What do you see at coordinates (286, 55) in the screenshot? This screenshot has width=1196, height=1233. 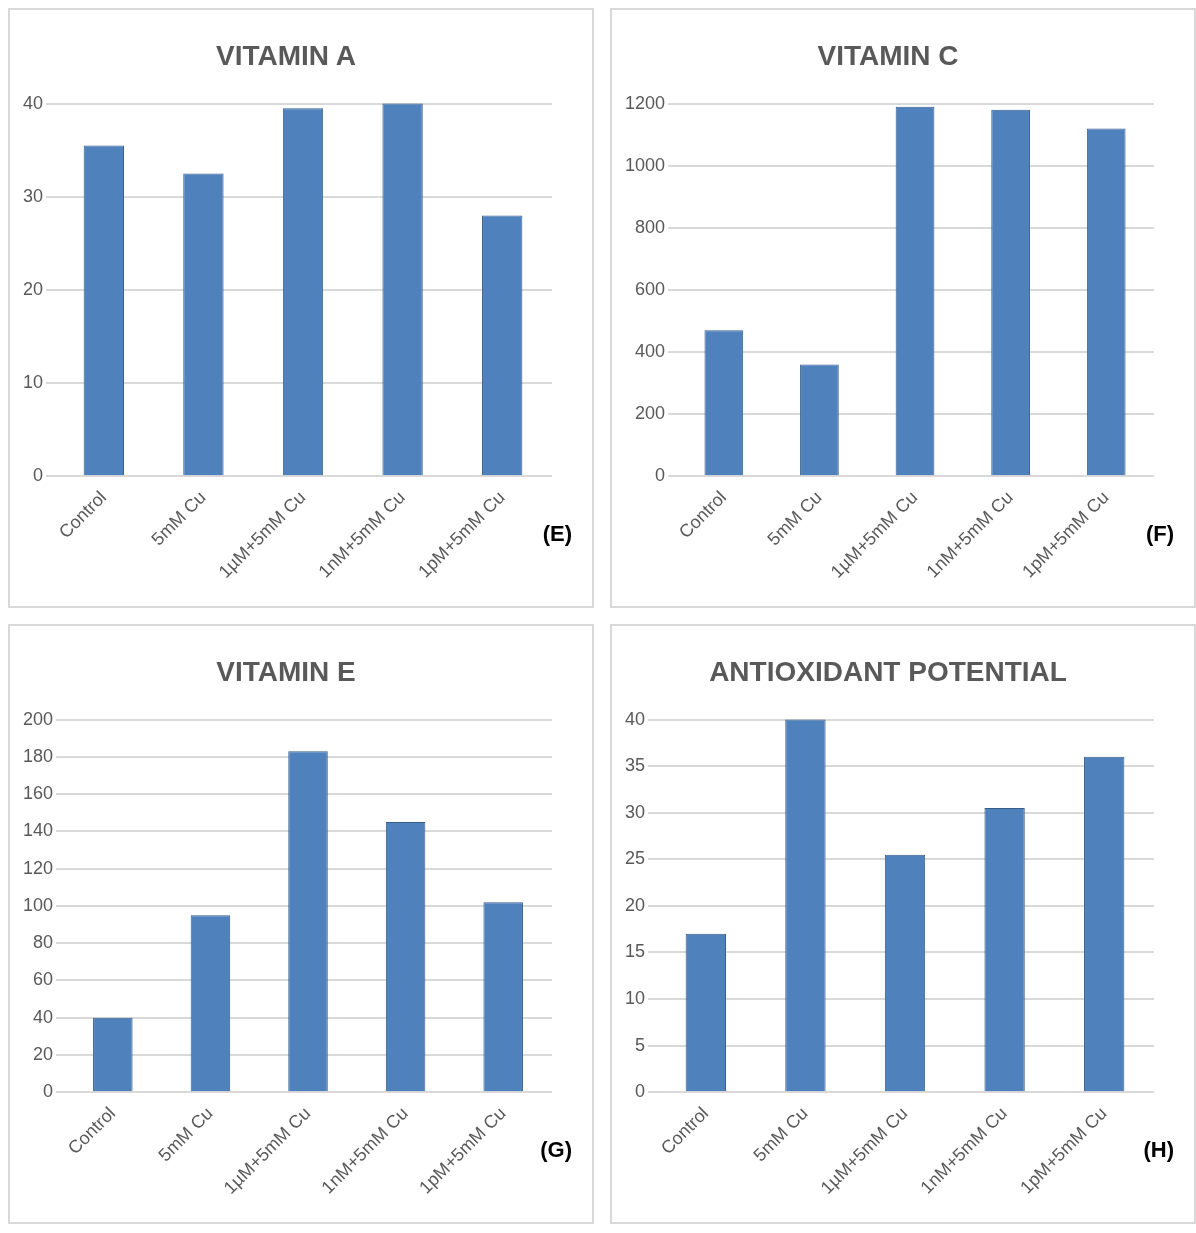 I see `chart-title: VITAMIN A` at bounding box center [286, 55].